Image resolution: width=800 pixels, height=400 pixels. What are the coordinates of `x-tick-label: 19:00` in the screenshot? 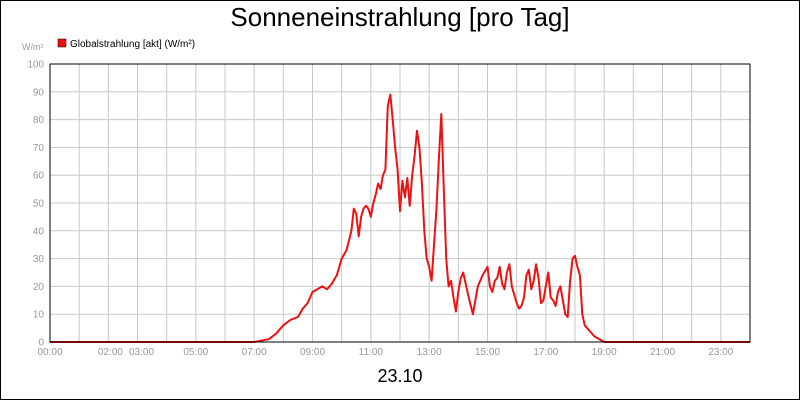 It's located at (604, 352).